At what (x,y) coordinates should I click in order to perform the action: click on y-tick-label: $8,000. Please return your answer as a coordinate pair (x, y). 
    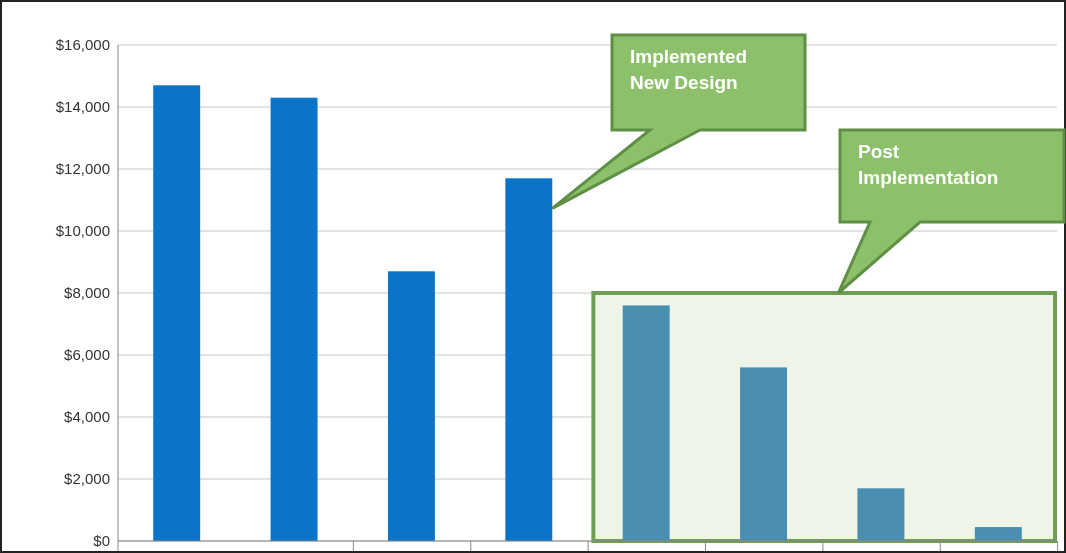
    Looking at the image, I should click on (87, 293).